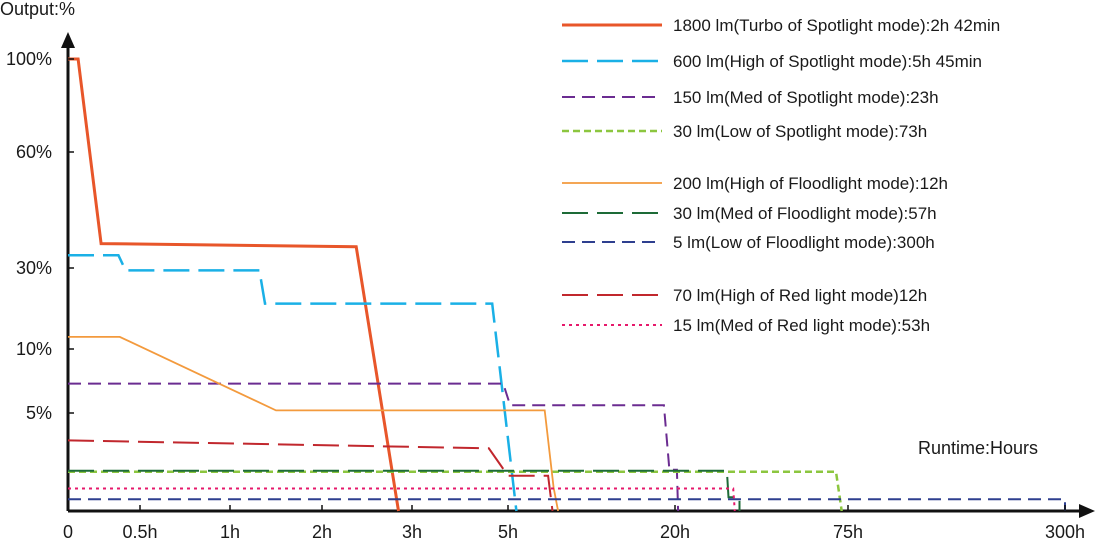 This screenshot has height=541, width=1100. Describe the element at coordinates (34, 268) in the screenshot. I see `y-tick-label: 30%` at that location.